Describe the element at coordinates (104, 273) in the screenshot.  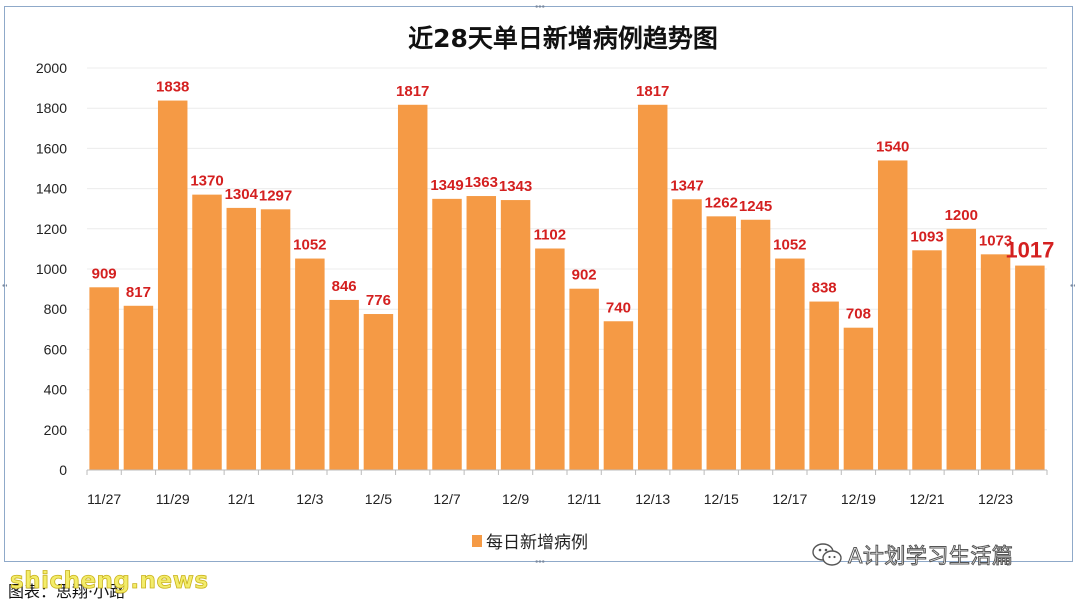
I see `data-label: 909` at that location.